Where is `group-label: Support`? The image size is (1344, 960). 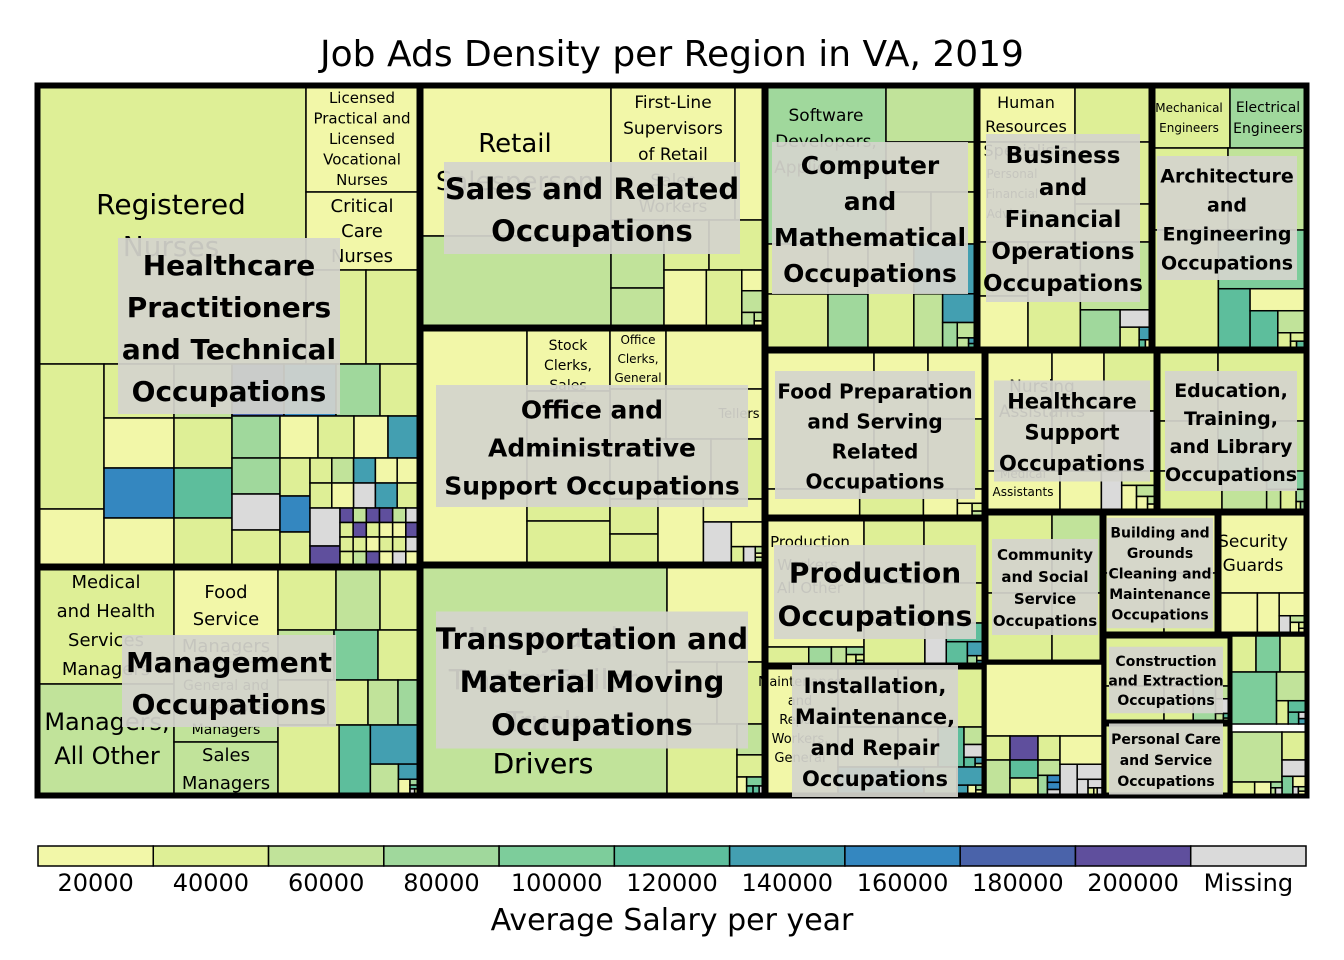
group-label: Support is located at coordinates (1072, 433).